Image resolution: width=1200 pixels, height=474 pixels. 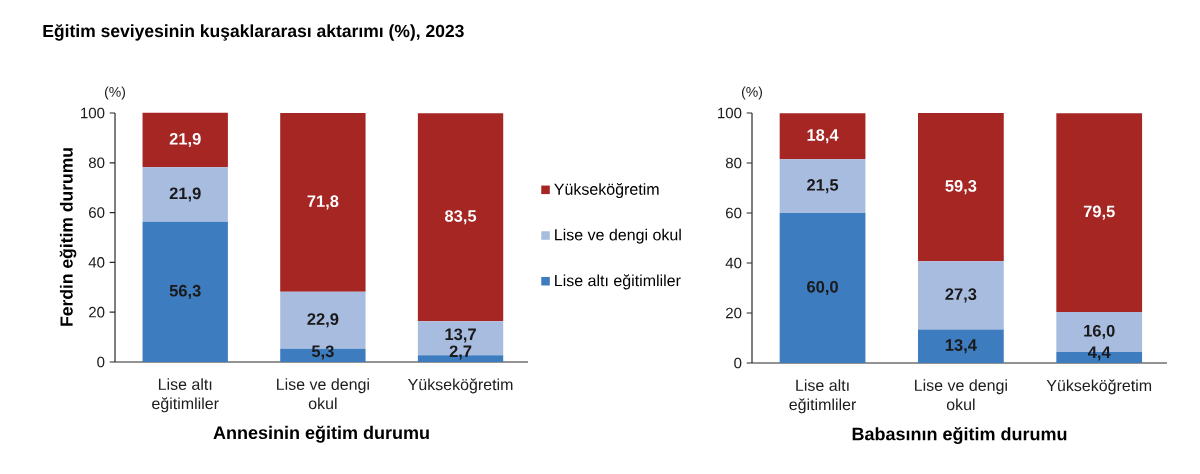 What do you see at coordinates (460, 352) in the screenshot?
I see `data-label: 2,7` at bounding box center [460, 352].